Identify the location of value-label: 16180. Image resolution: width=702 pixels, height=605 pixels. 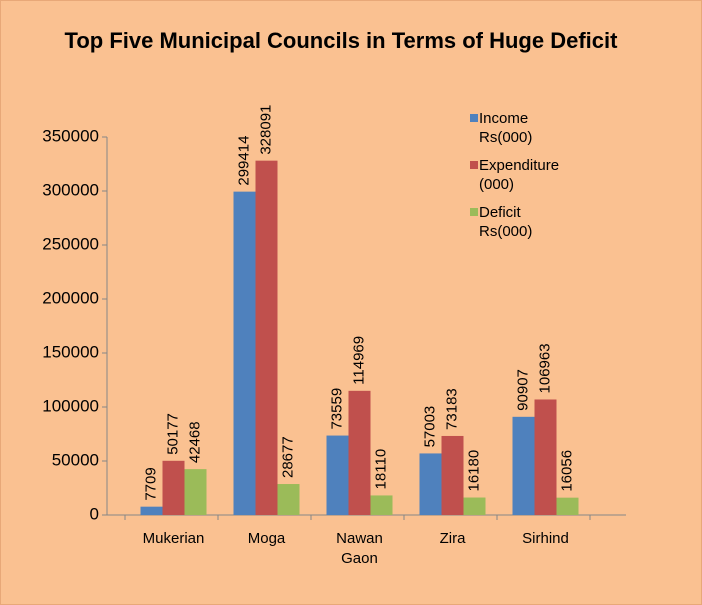
(473, 471).